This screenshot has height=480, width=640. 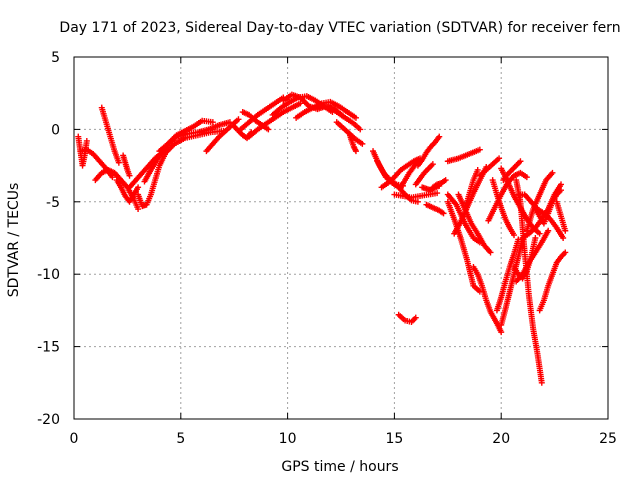 What do you see at coordinates (48, 348) in the screenshot?
I see `y-tick-label: -15` at bounding box center [48, 348].